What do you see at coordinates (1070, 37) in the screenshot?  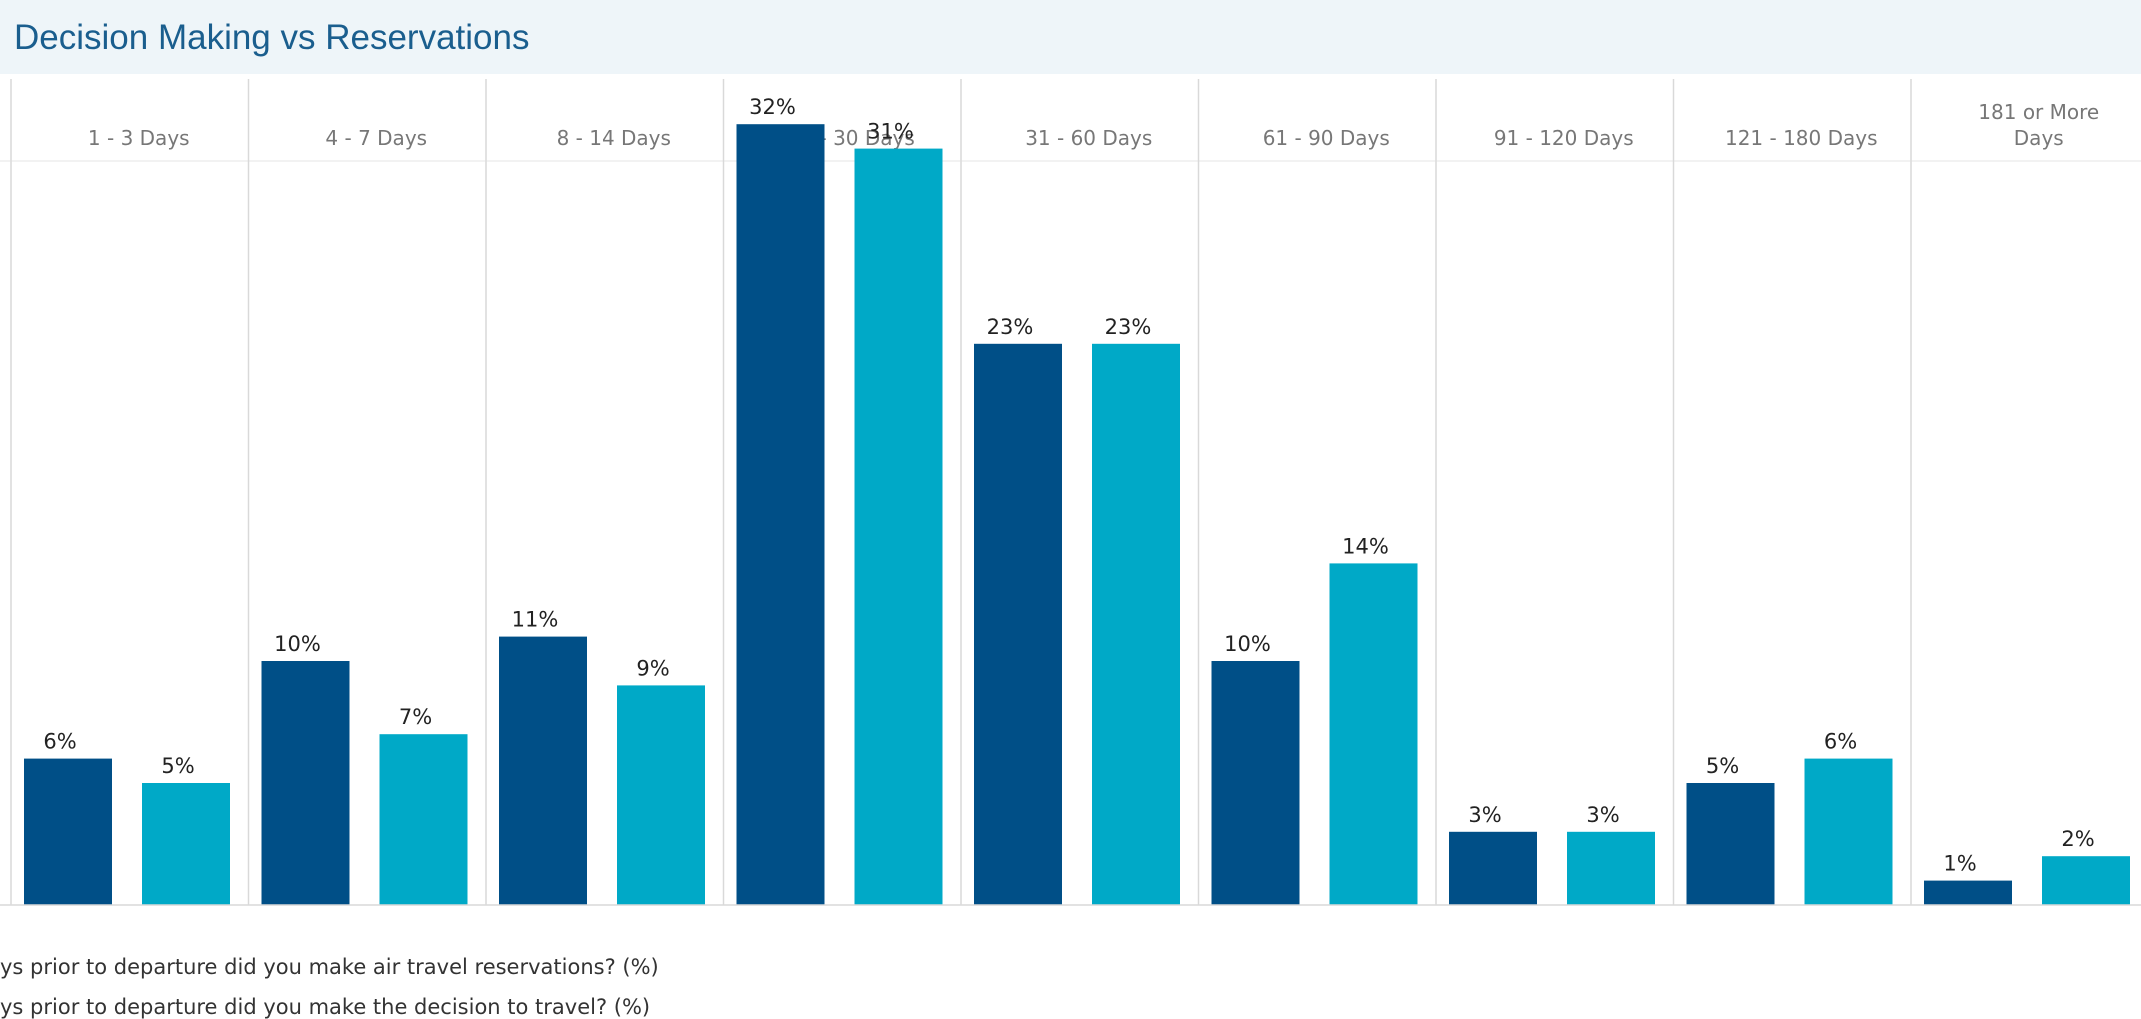 I see `chart-title-bar: Decision Making vs Reservations` at bounding box center [1070, 37].